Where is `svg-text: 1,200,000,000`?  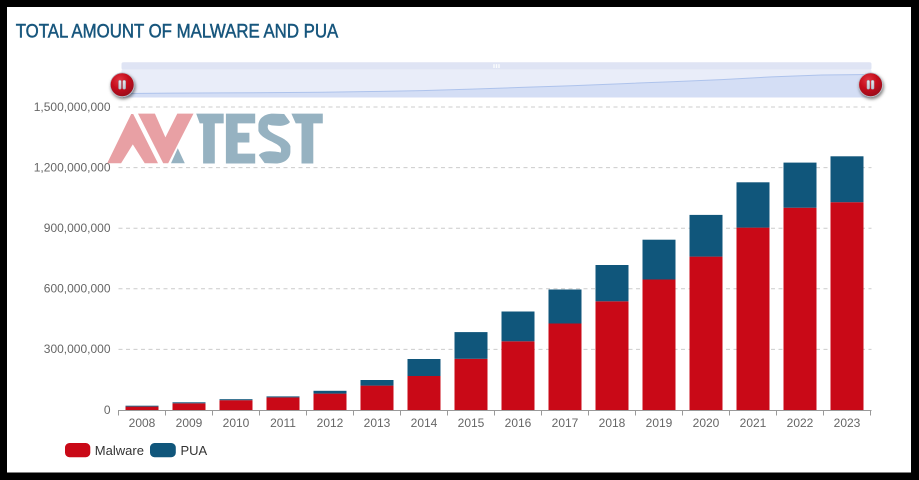
svg-text: 1,200,000,000 is located at coordinates (72, 167).